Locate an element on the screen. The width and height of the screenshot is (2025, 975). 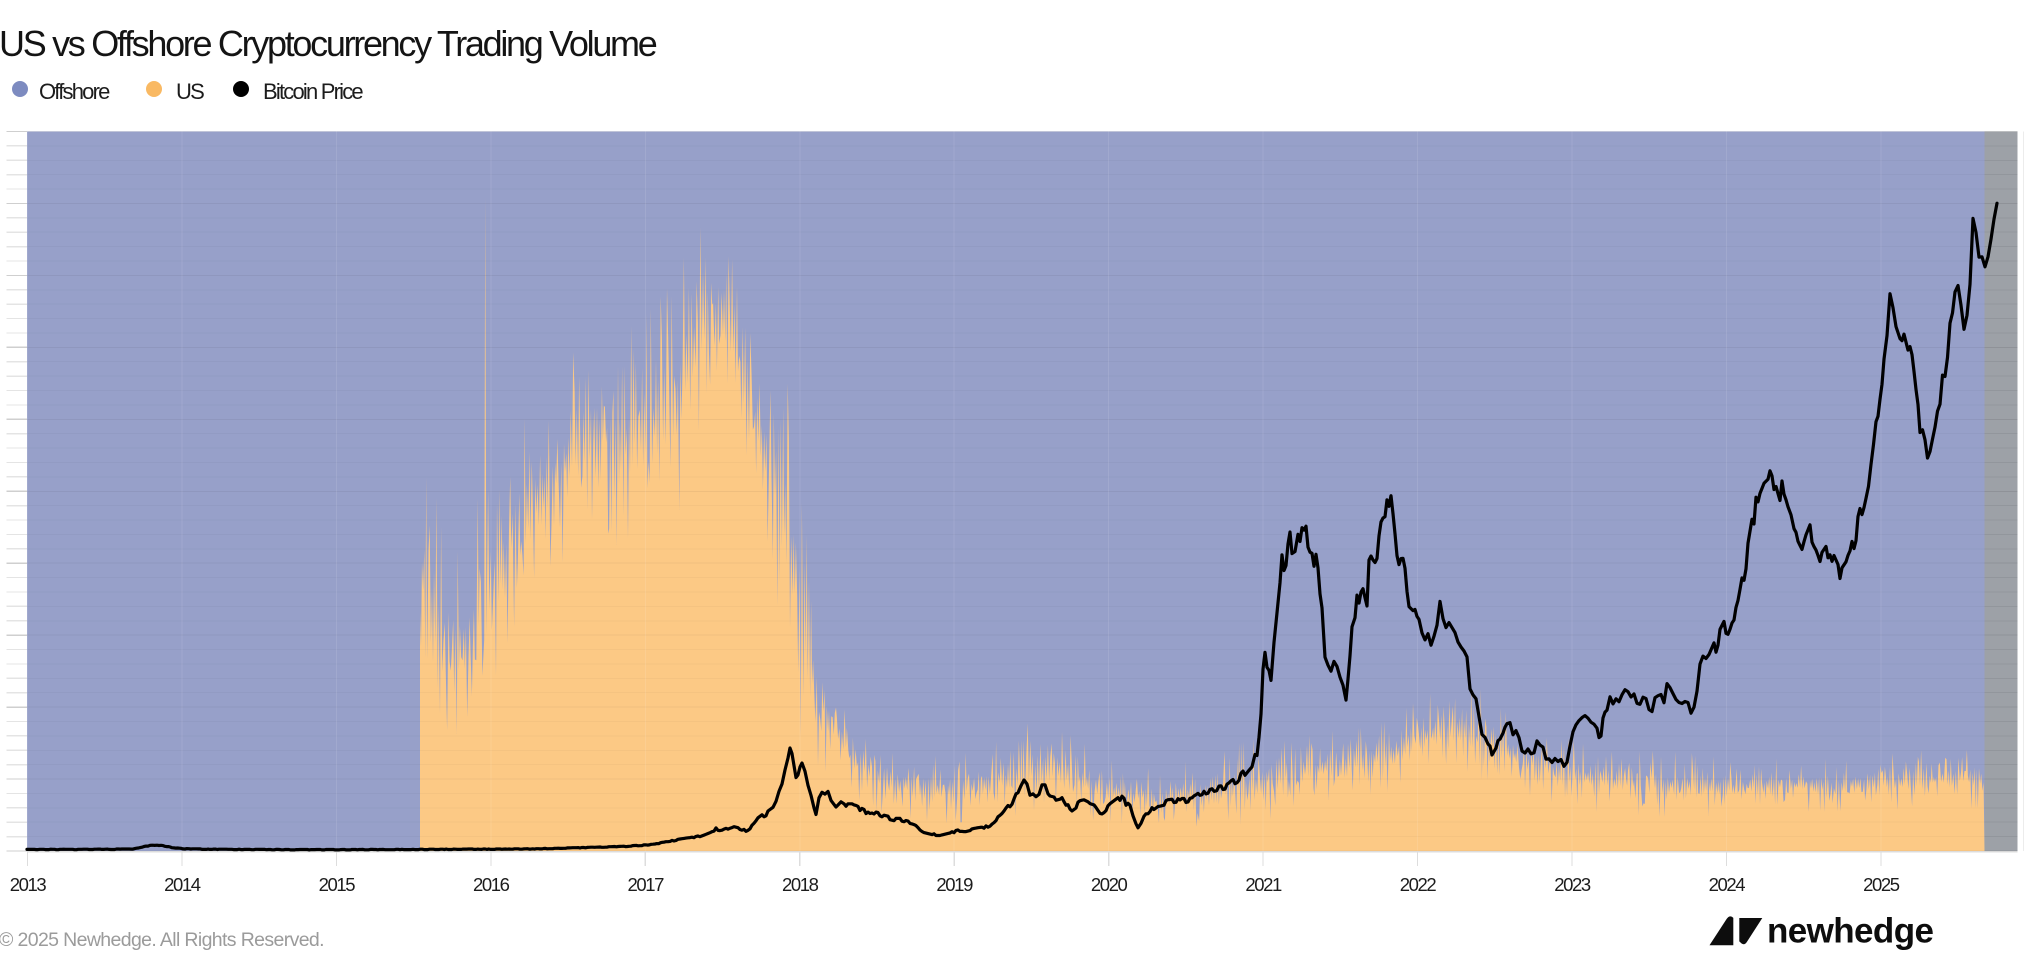
svg-text: newhedge is located at coordinates (1850, 931).